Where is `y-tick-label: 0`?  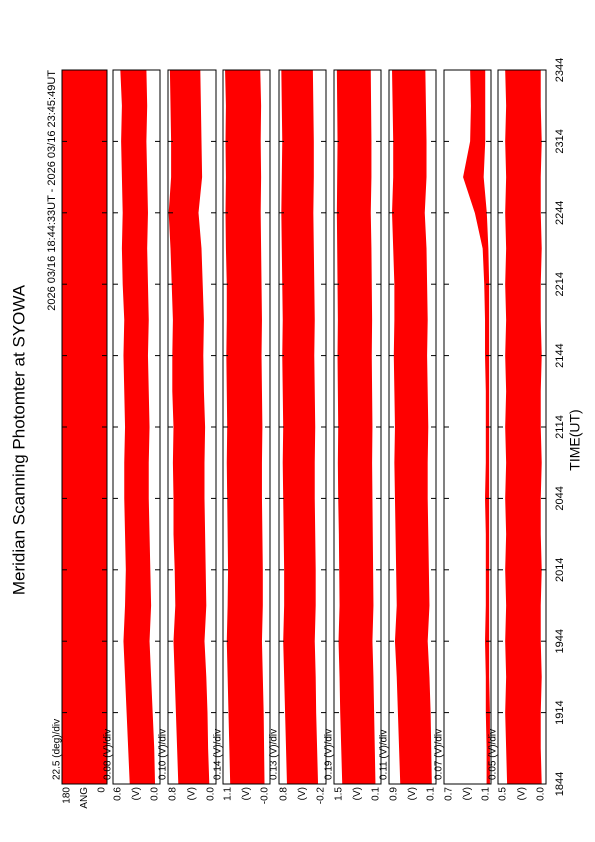 y-tick-label: 0 is located at coordinates (102, 790).